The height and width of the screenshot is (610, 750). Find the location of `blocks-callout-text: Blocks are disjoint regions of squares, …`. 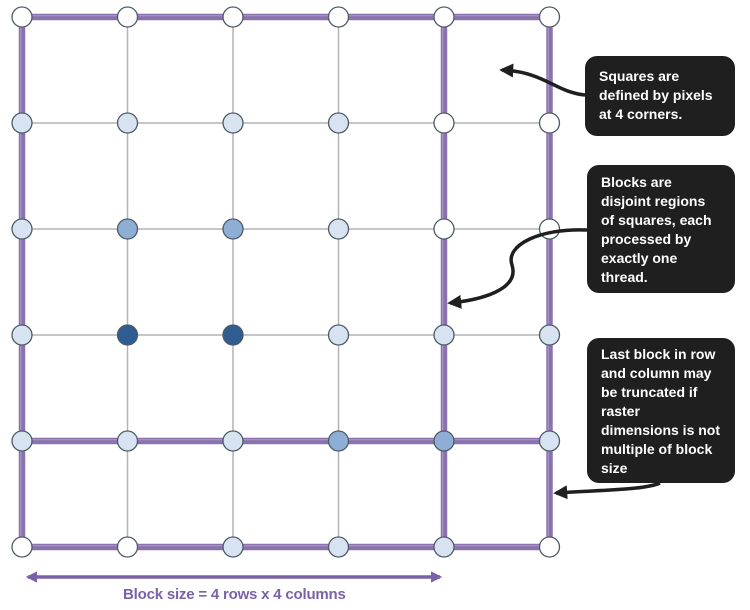

blocks-callout-text: Blocks are disjoint regions of squares, … is located at coordinates (656, 229).